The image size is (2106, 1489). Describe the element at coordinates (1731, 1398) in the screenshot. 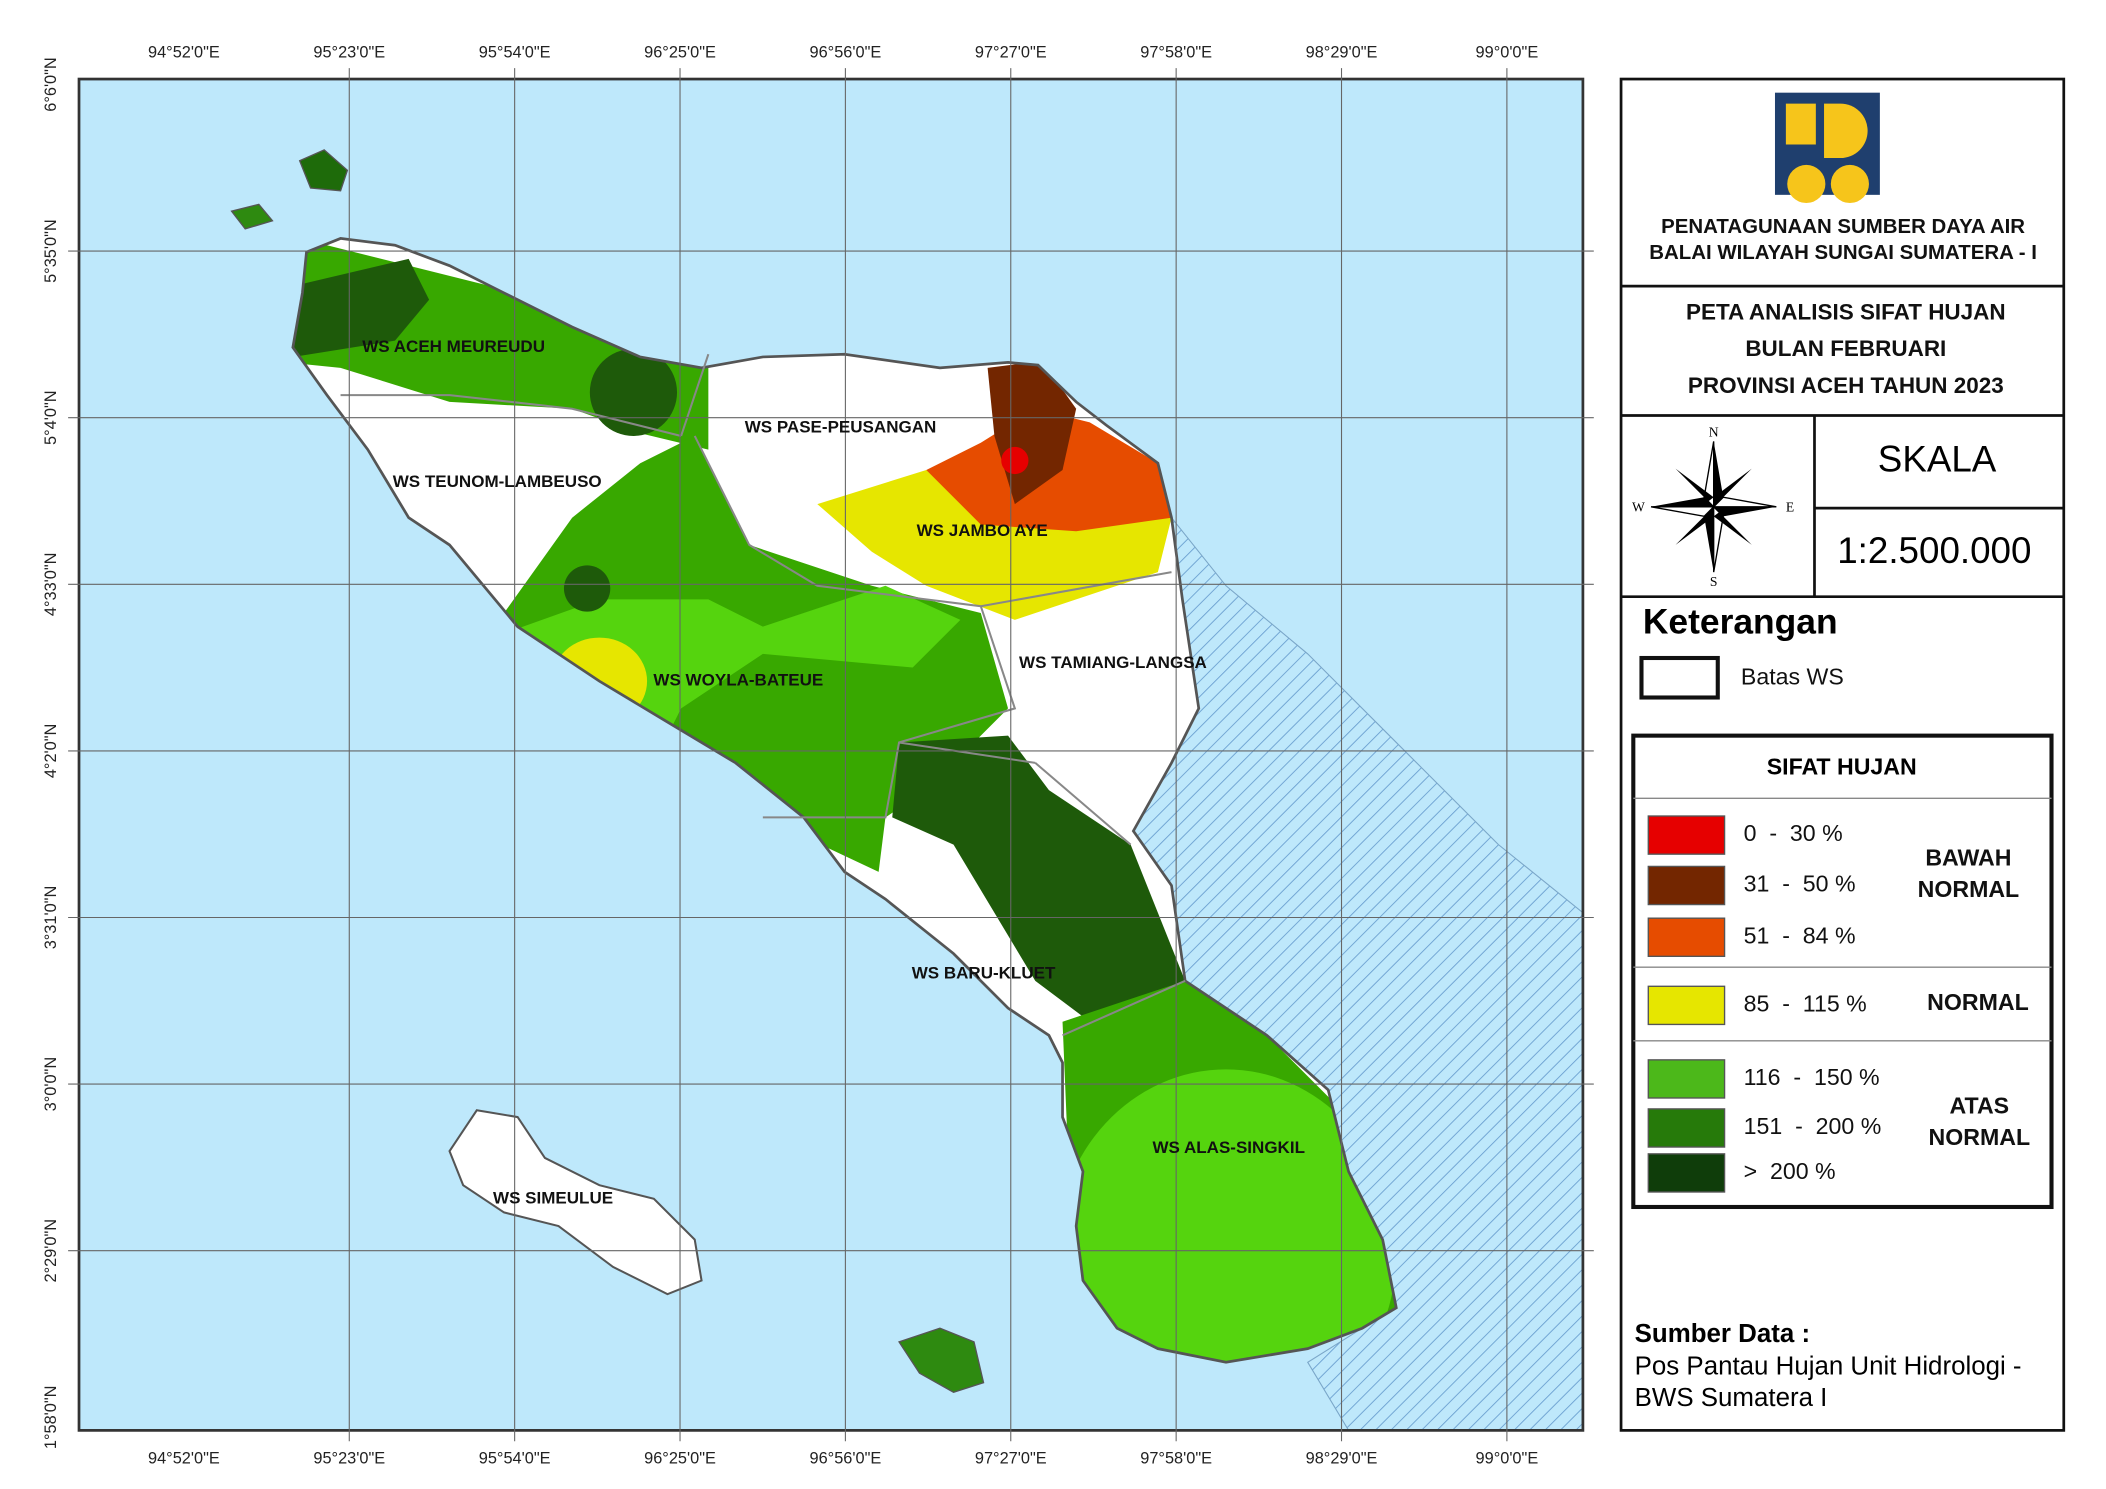

I see `source-line: BWS Sumatera I` at that location.